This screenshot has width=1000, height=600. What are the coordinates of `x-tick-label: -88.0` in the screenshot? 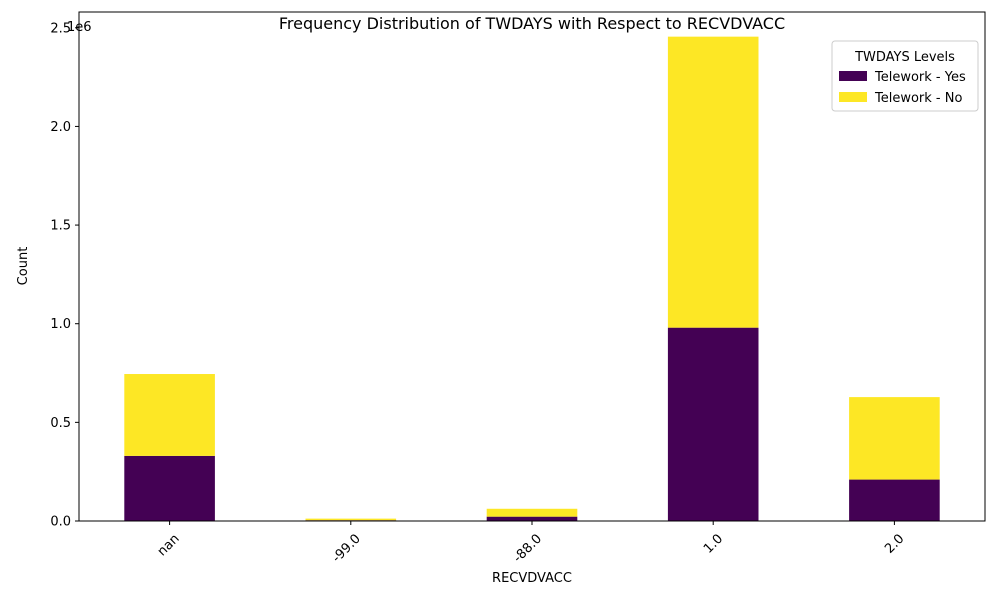 It's located at (528, 548).